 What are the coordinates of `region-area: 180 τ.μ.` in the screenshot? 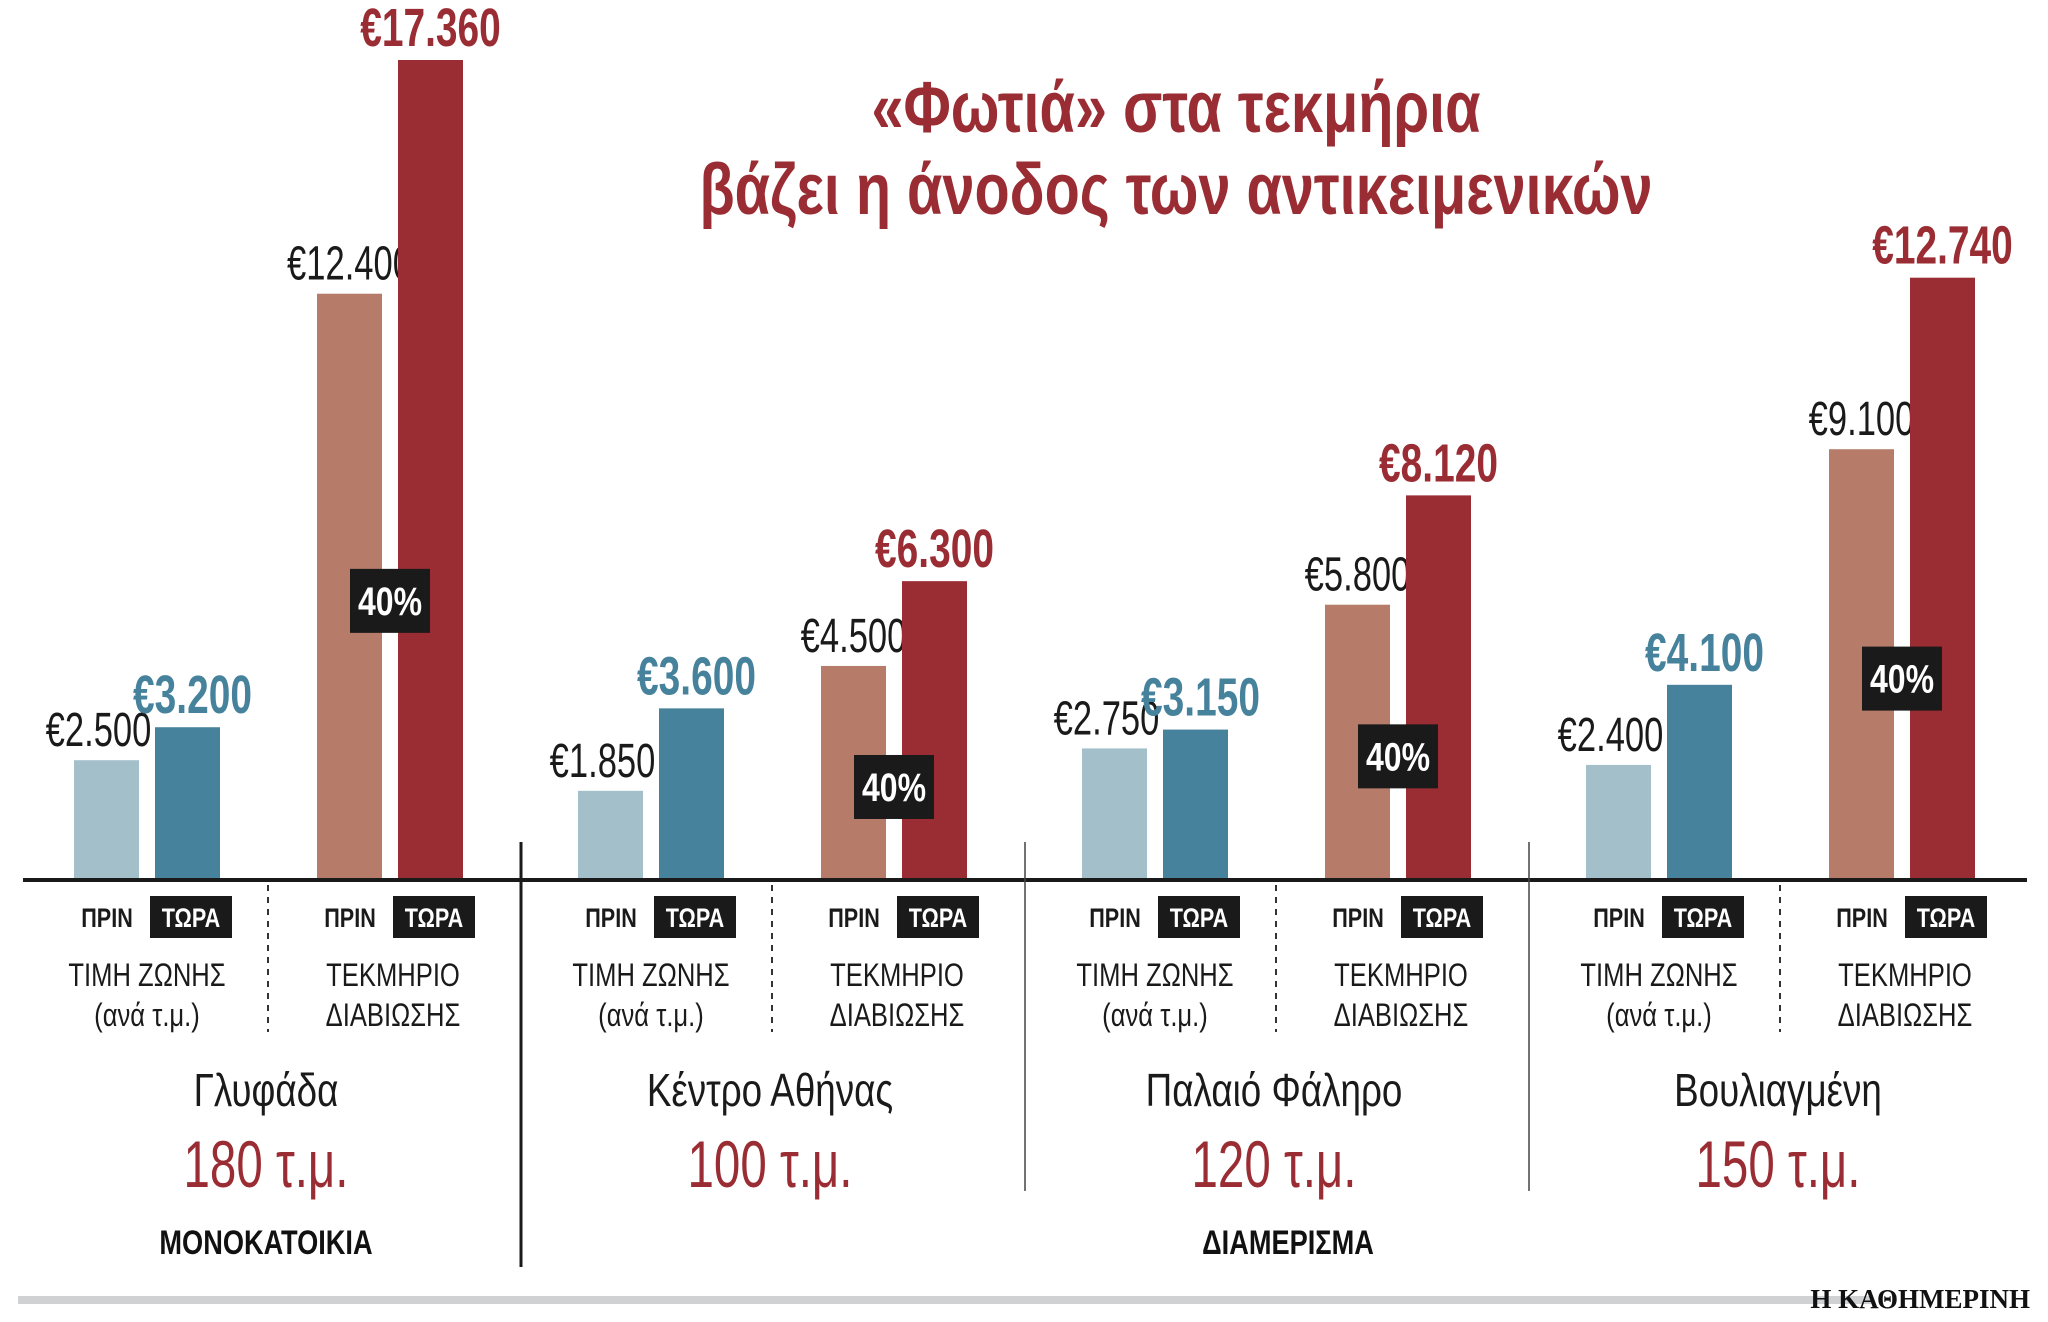 It's located at (265, 1164).